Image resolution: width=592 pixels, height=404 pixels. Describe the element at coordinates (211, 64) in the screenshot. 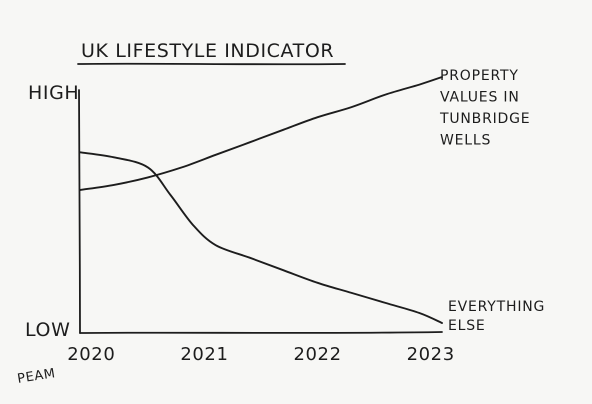

I see `title-underline` at that location.